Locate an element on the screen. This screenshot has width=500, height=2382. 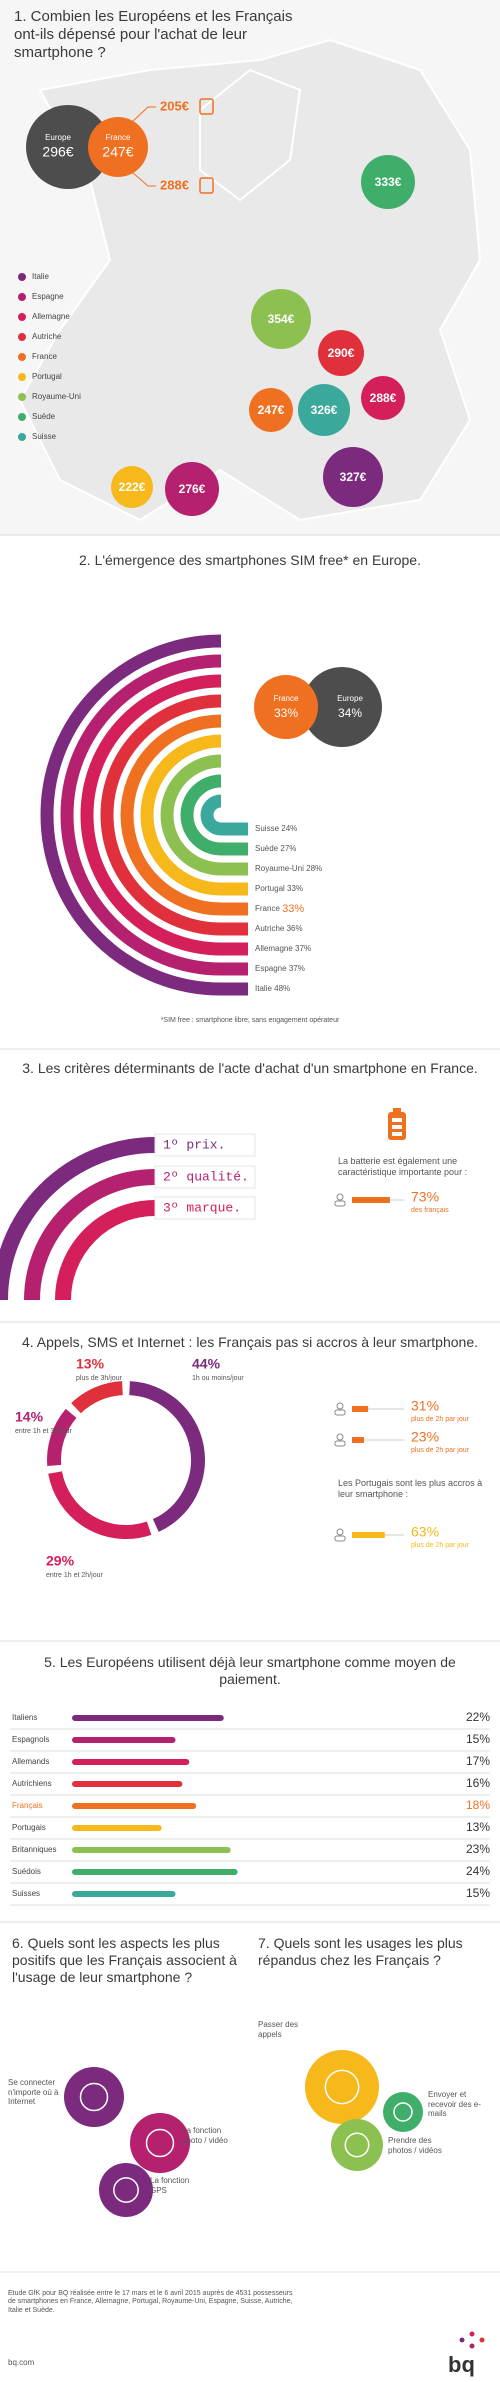
label: plus de 2h par jour is located at coordinates (440, 1545).